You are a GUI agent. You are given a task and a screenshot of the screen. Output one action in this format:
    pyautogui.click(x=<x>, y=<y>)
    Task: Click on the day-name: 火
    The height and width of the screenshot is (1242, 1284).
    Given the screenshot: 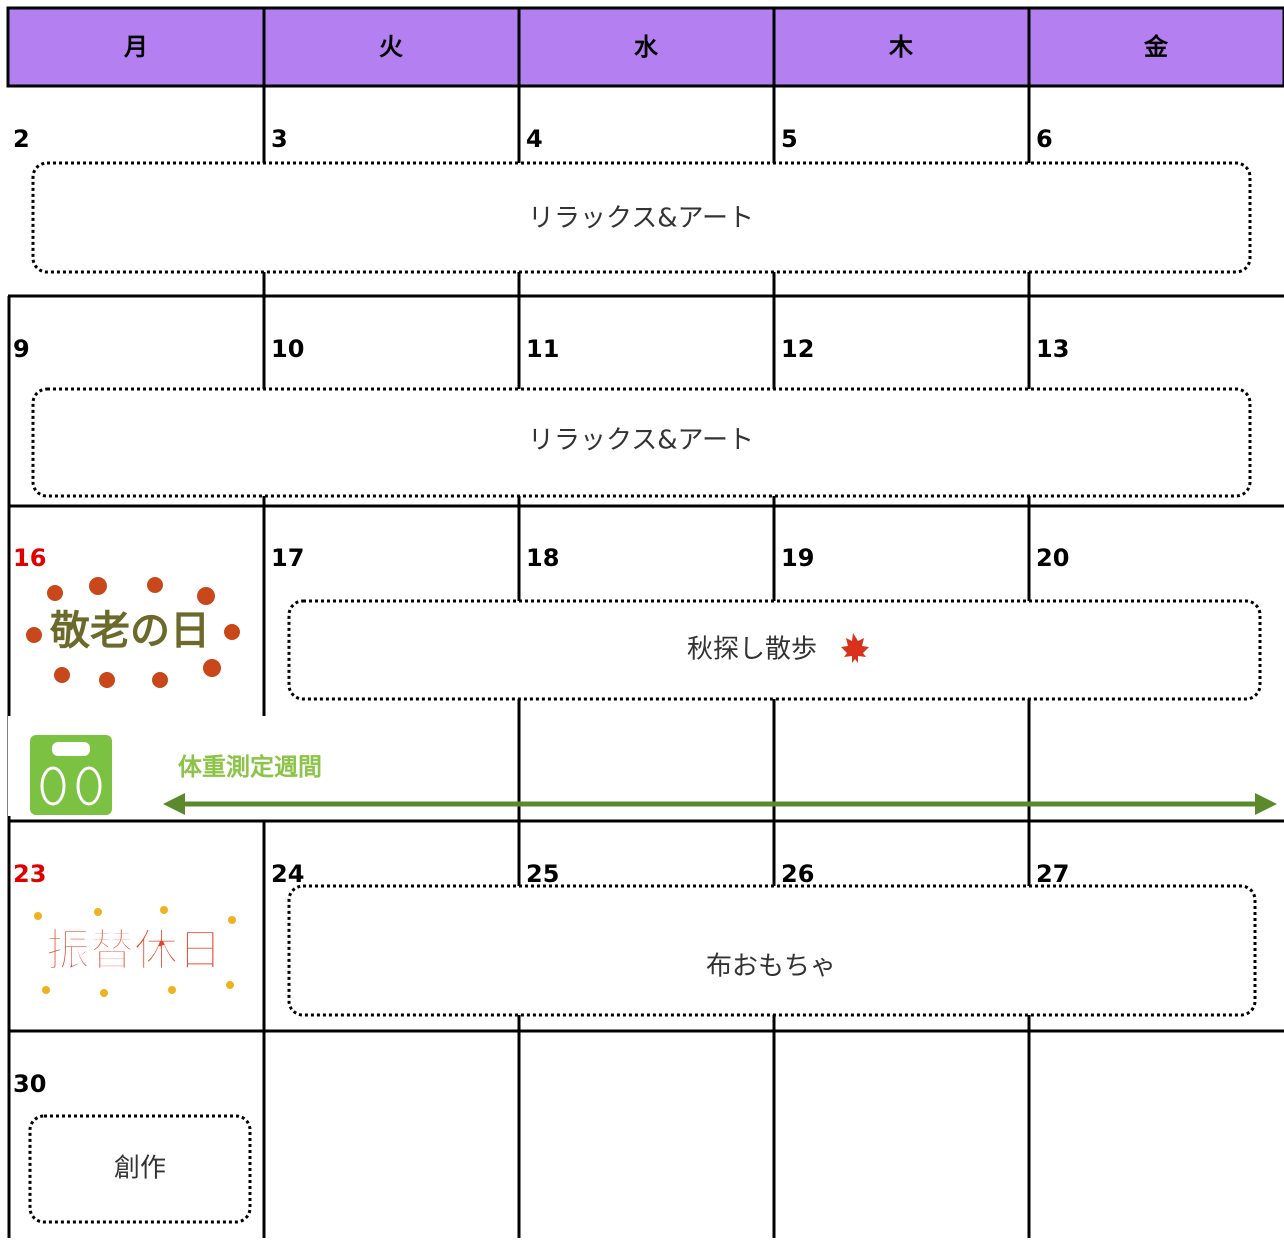 What is the action you would take?
    pyautogui.click(x=391, y=47)
    